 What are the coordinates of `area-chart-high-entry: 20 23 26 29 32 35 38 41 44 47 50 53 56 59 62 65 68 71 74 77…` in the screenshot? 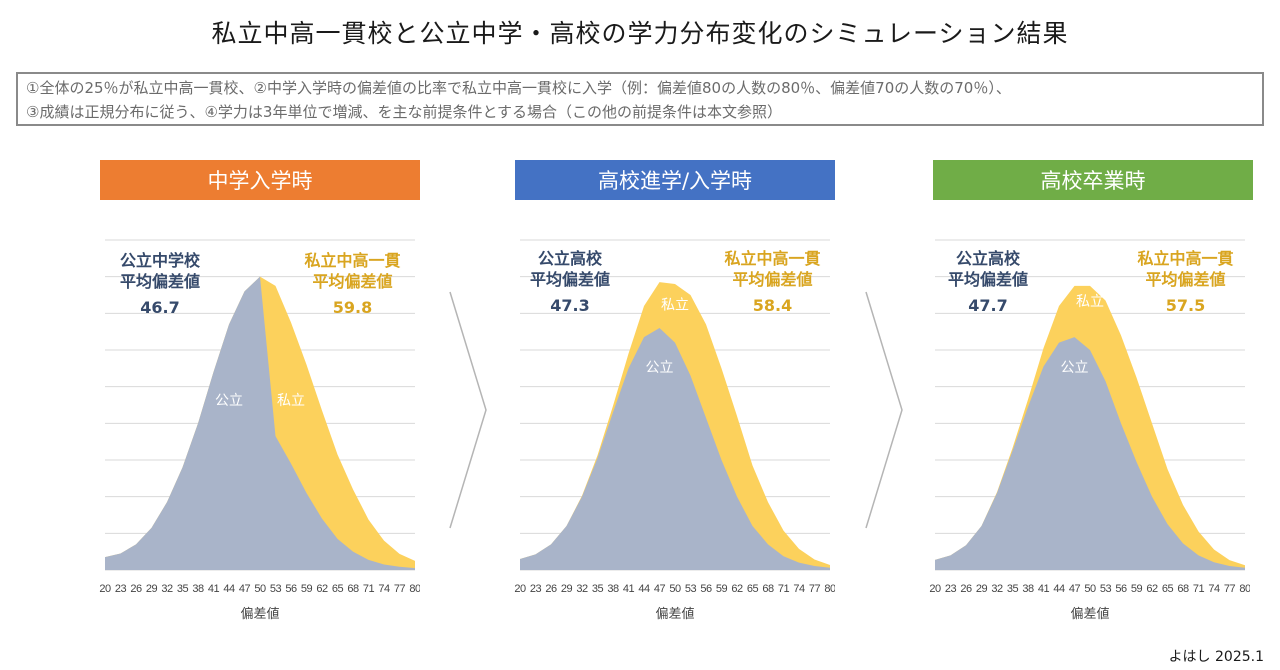 It's located at (674, 430).